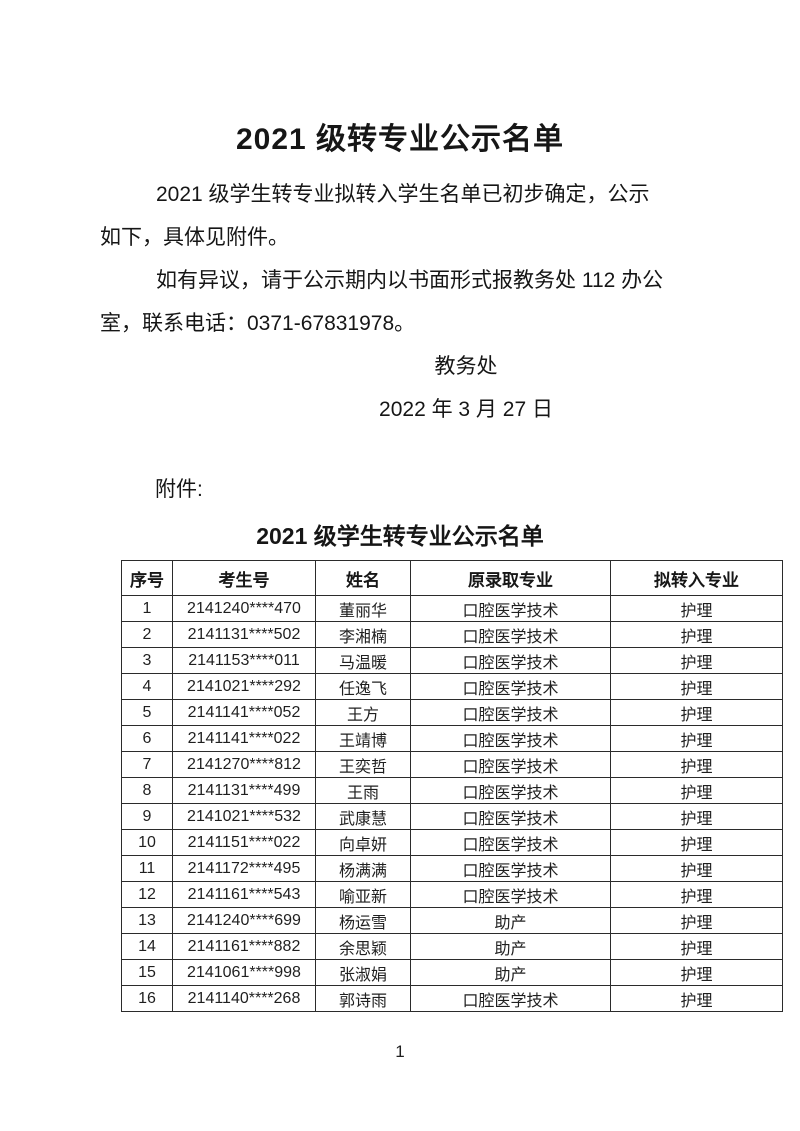 Image resolution: width=800 pixels, height=1131 pixels. I want to click on table-cell: 王奕哲, so click(363, 764).